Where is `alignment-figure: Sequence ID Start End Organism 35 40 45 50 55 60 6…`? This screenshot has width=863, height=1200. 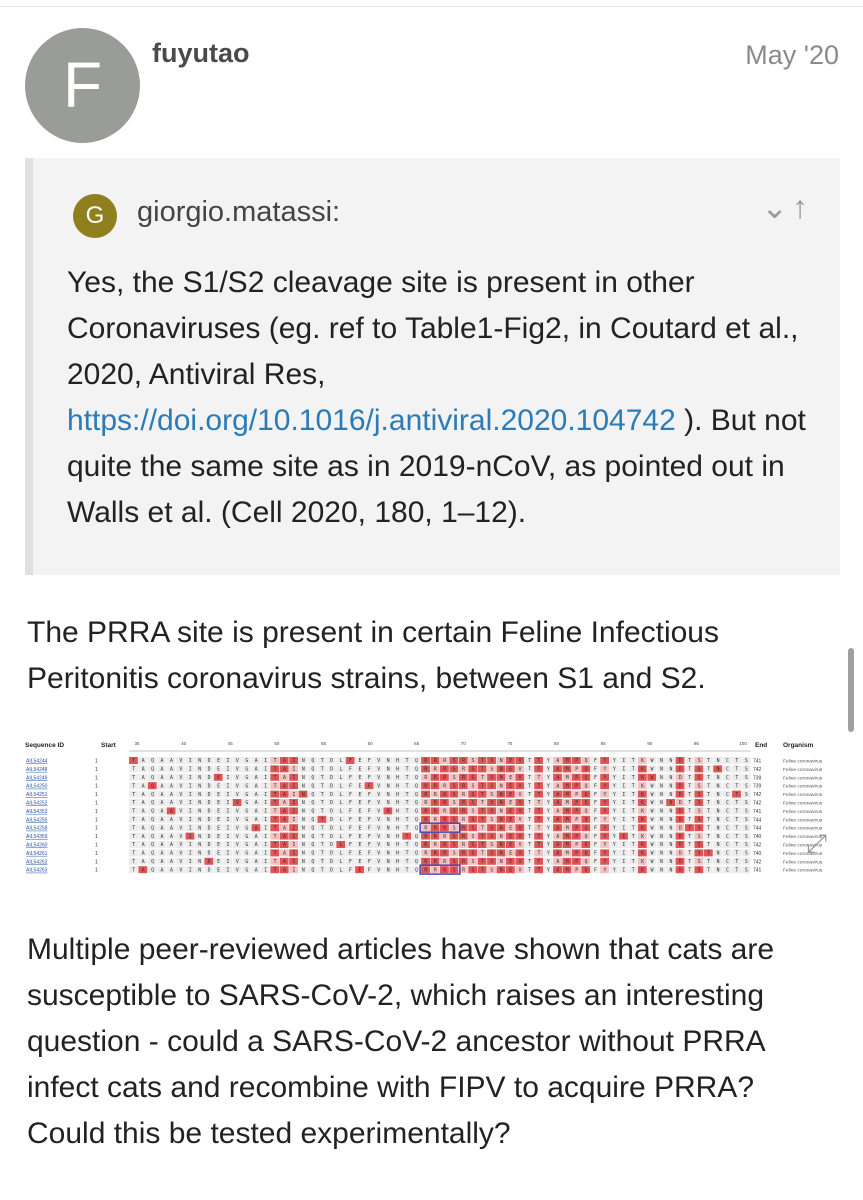
alignment-figure: Sequence ID Start End Organism 35 40 45 50 55 60 6… is located at coordinates (431, 808).